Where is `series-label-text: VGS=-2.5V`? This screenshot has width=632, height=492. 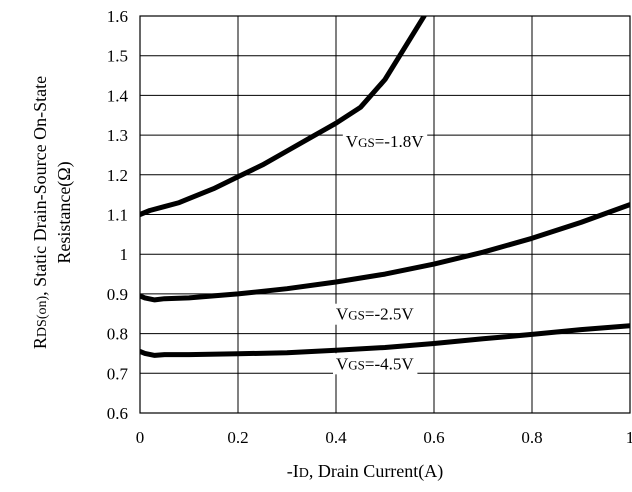
series-label-text: VGS=-2.5V is located at coordinates (375, 314).